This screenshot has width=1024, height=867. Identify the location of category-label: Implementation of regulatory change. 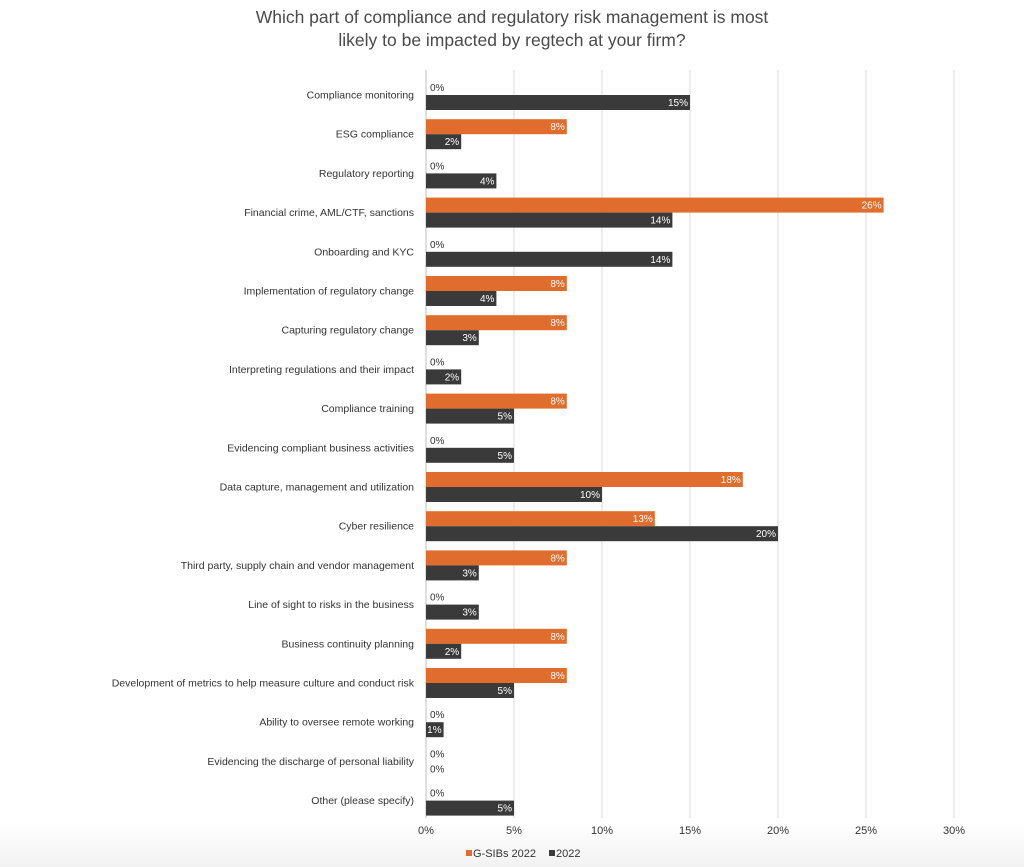
(329, 292).